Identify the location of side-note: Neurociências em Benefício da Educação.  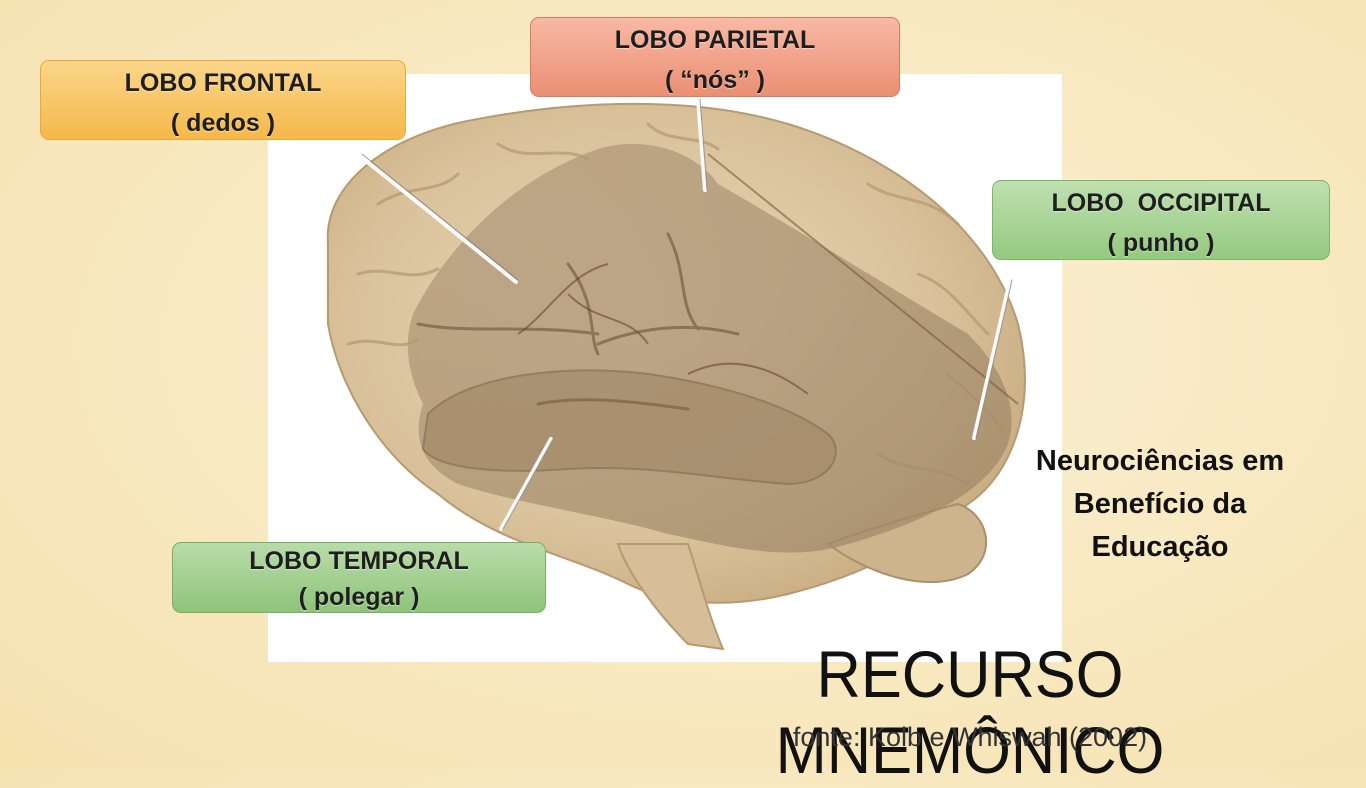
(1160, 504).